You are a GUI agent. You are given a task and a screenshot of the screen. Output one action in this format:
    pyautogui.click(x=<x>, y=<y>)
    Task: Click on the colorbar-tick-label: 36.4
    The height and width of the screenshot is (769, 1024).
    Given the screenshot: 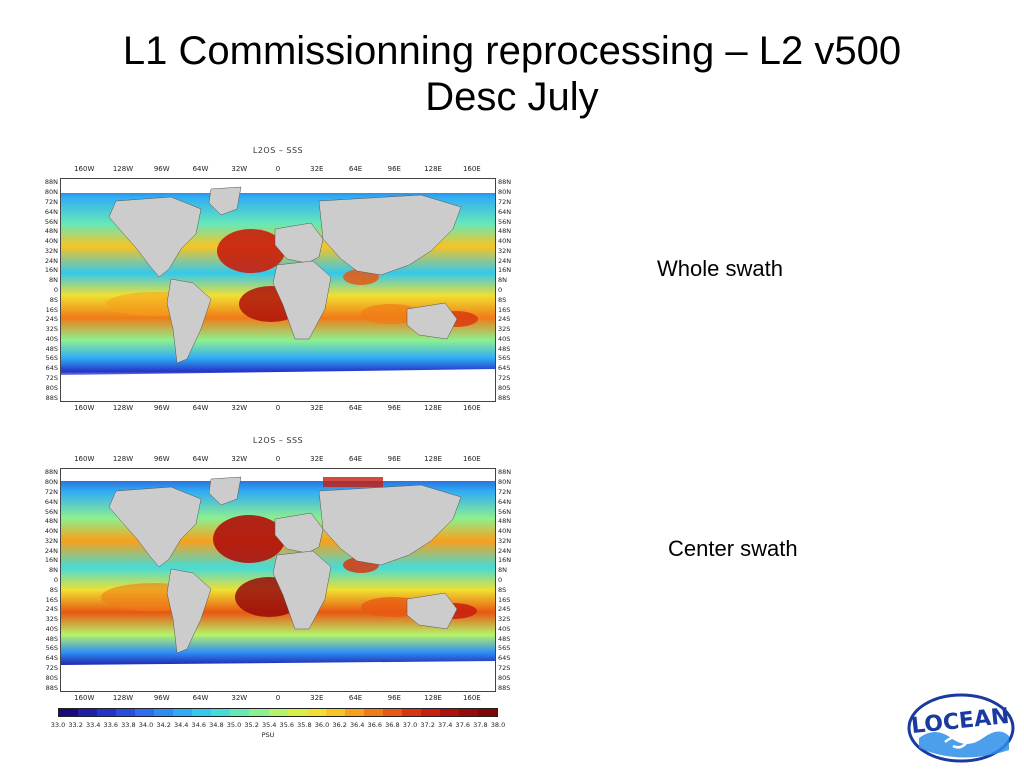 What is the action you would take?
    pyautogui.click(x=357, y=725)
    